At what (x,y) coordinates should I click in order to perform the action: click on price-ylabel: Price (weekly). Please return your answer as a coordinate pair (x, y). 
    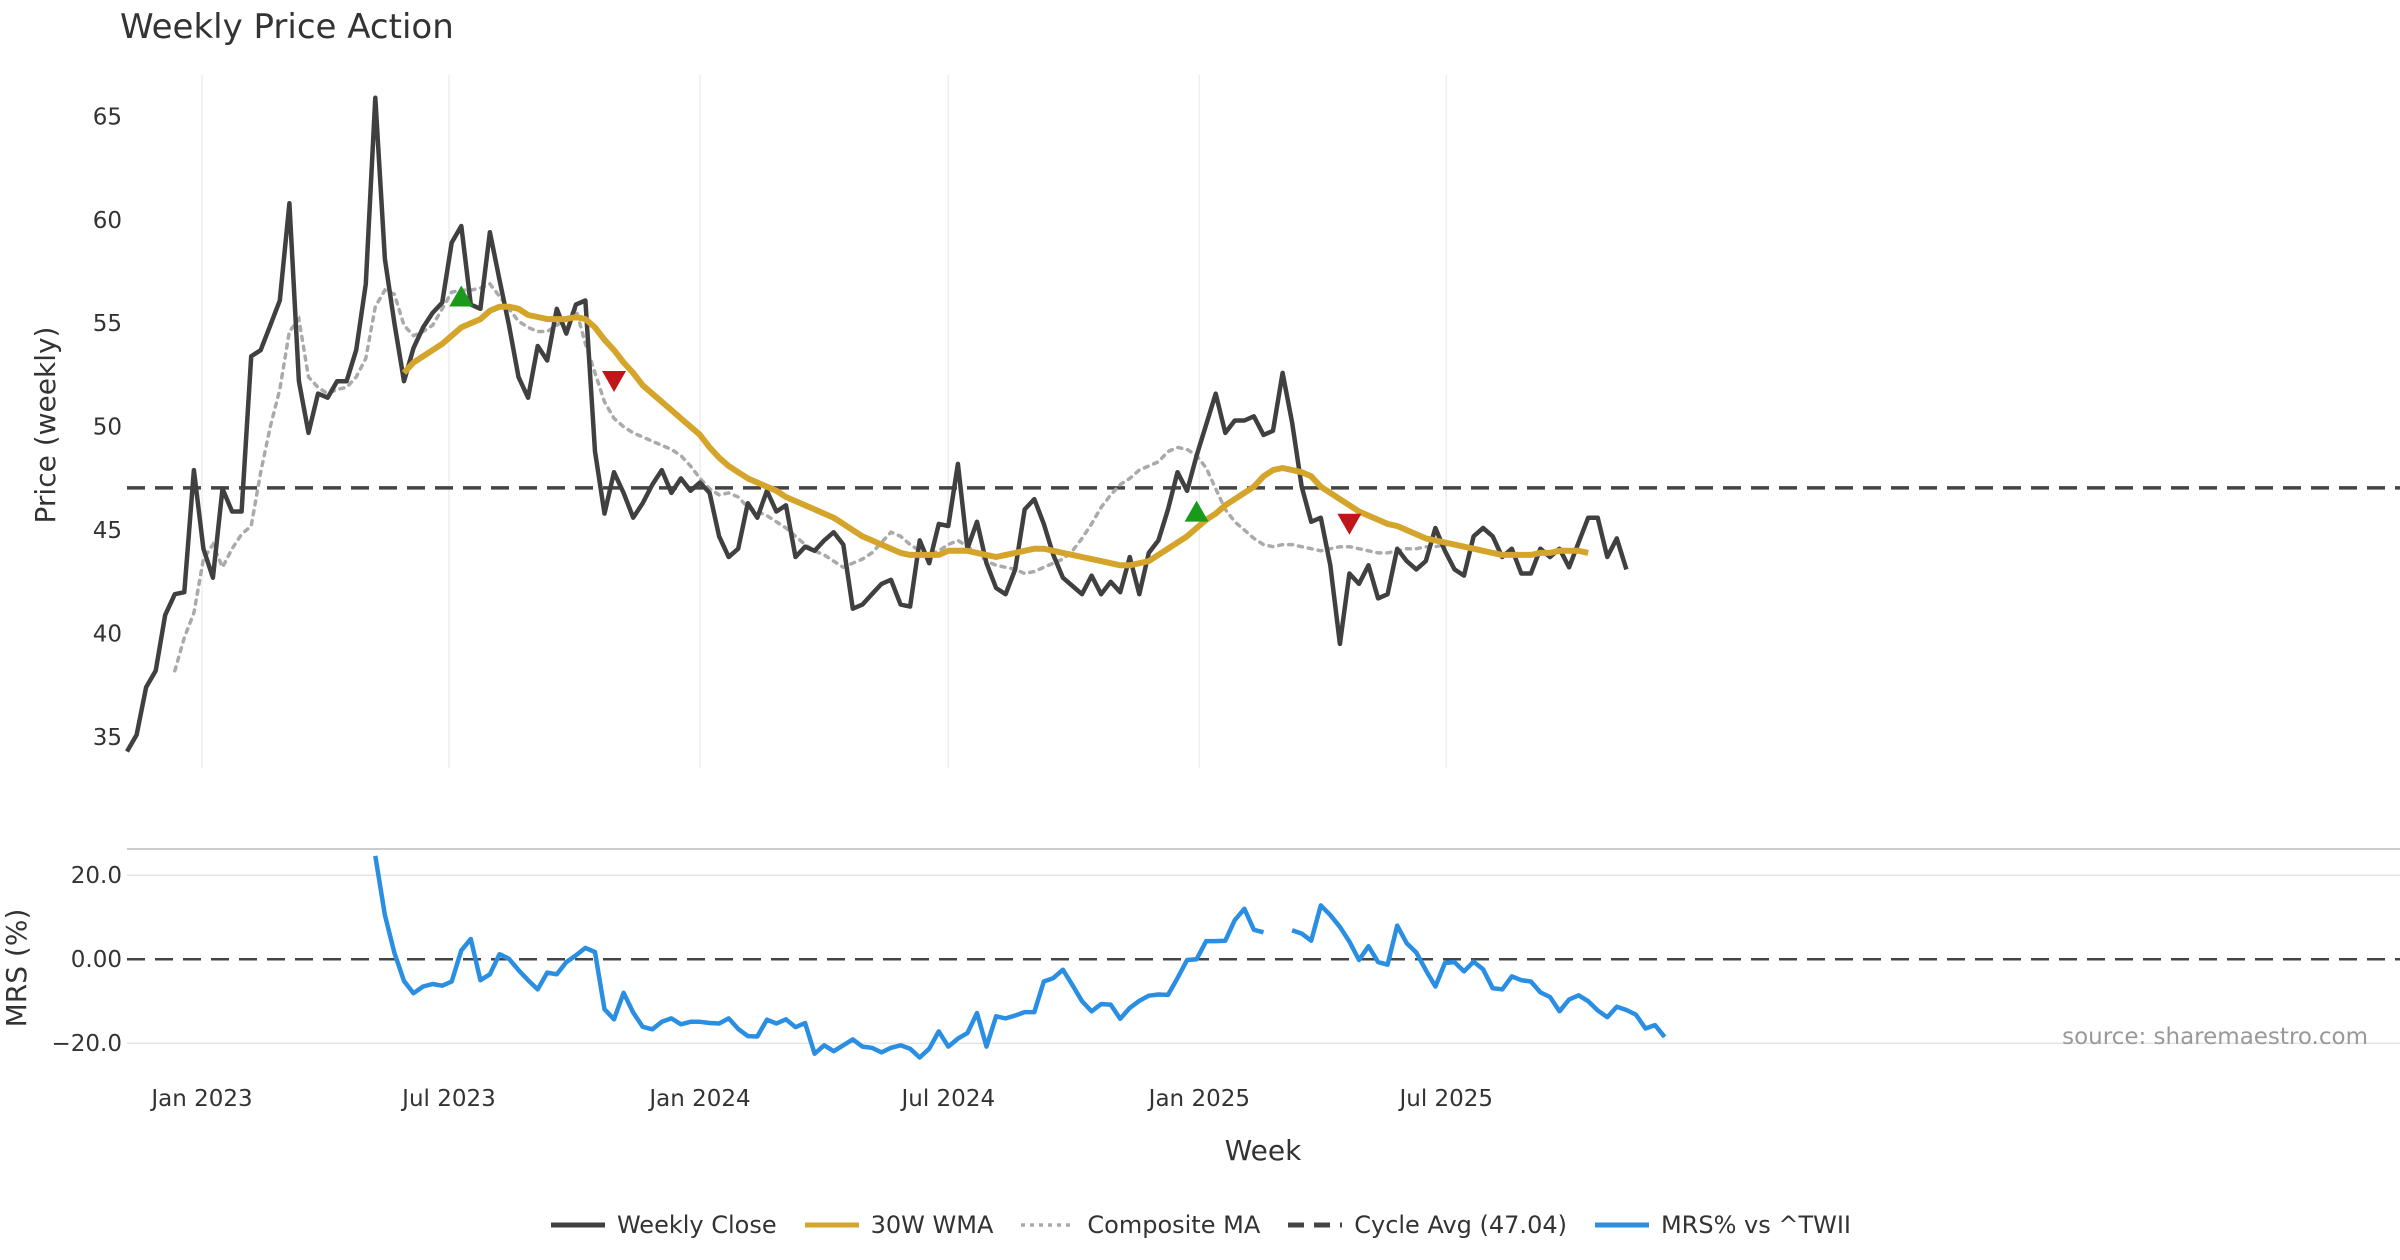
    Looking at the image, I should click on (45, 425).